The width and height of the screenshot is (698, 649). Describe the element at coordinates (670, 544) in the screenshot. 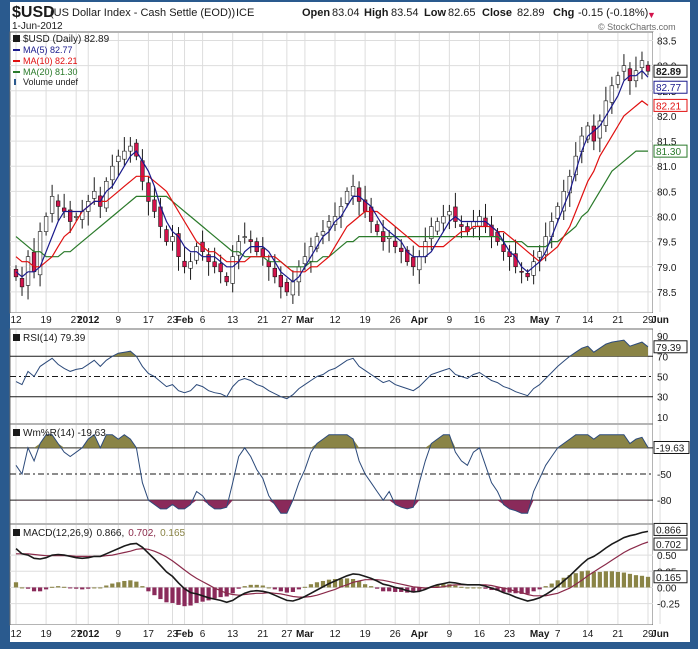

I see `macd-tag-signal-box` at that location.